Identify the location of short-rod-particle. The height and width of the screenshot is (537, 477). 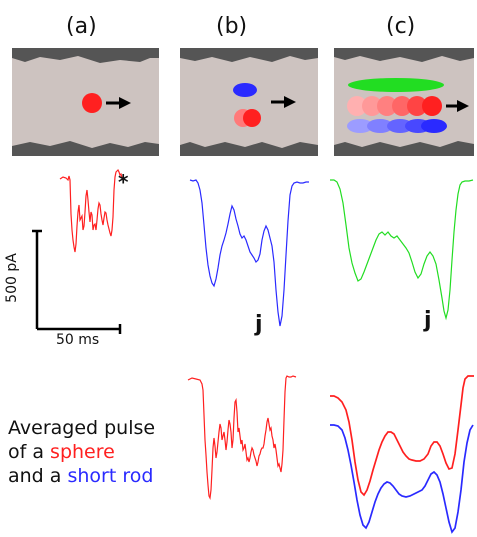
(245, 90).